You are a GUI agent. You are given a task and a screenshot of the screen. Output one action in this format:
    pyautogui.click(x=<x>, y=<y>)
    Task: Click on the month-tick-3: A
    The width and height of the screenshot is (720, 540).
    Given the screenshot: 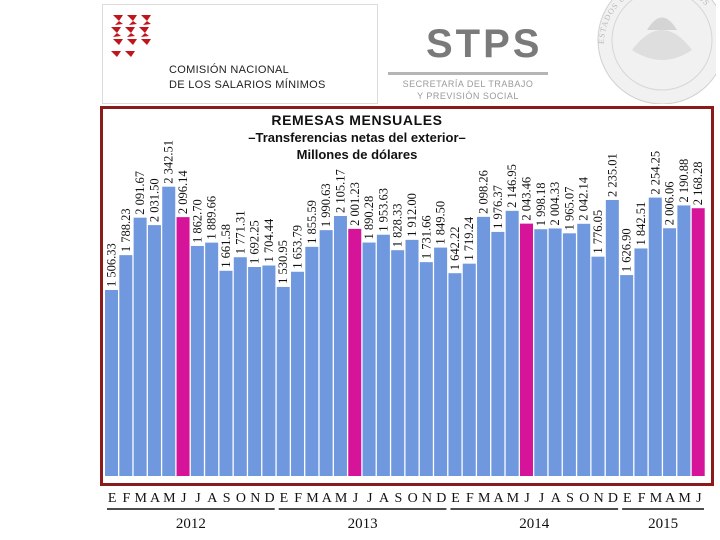 What is the action you would take?
    pyautogui.click(x=155, y=498)
    